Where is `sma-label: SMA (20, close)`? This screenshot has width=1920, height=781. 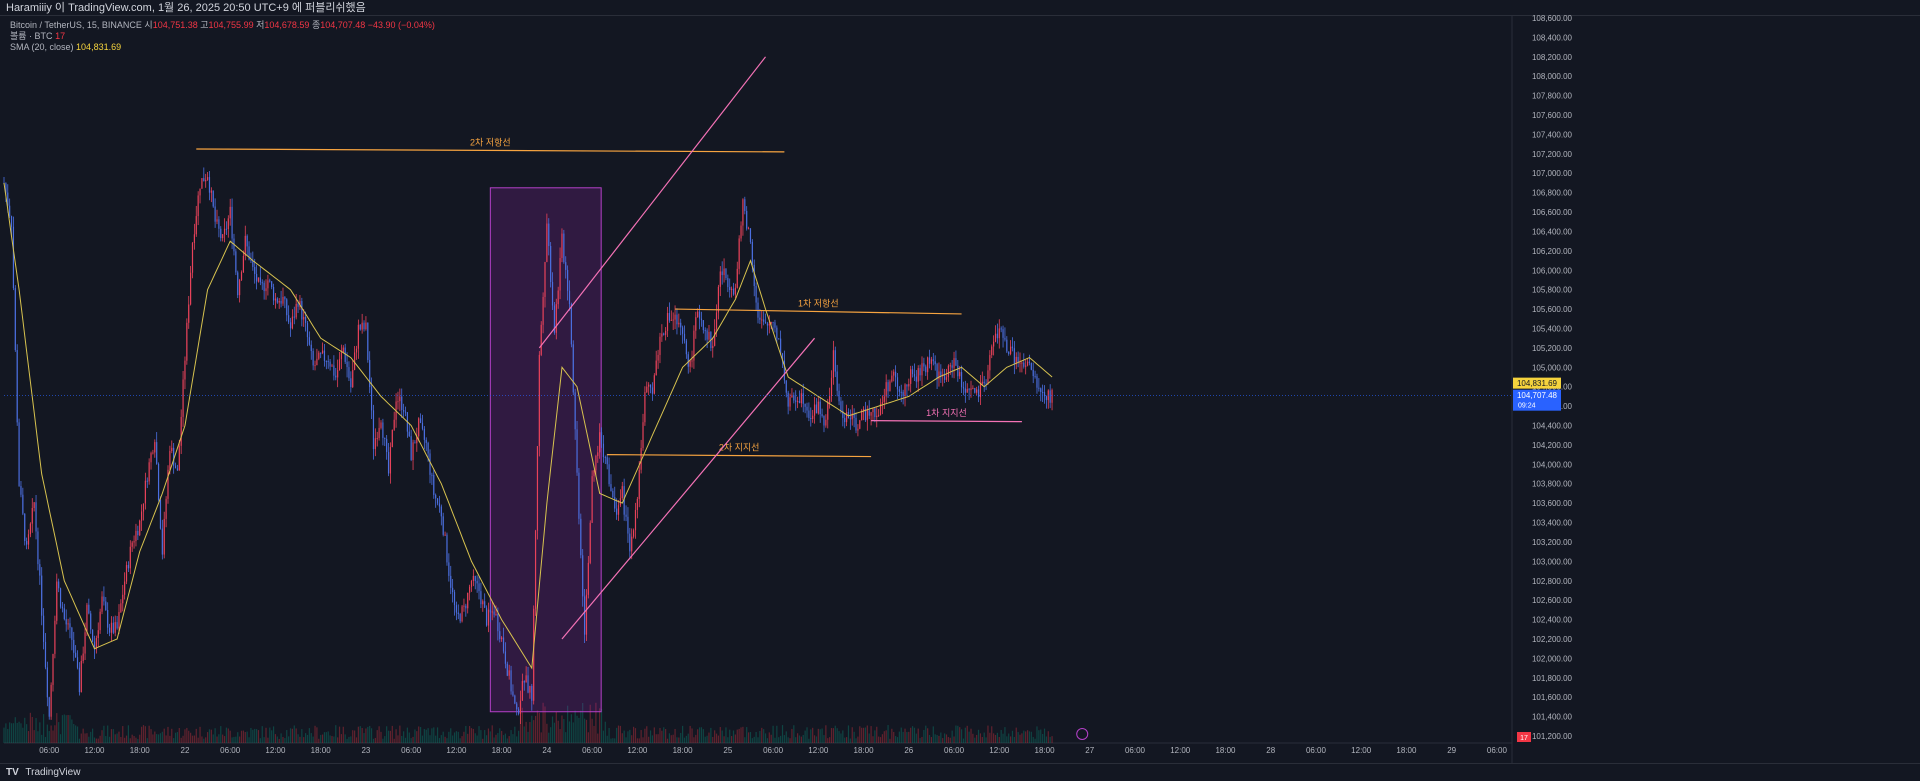 sma-label: SMA (20, close) is located at coordinates (42, 47).